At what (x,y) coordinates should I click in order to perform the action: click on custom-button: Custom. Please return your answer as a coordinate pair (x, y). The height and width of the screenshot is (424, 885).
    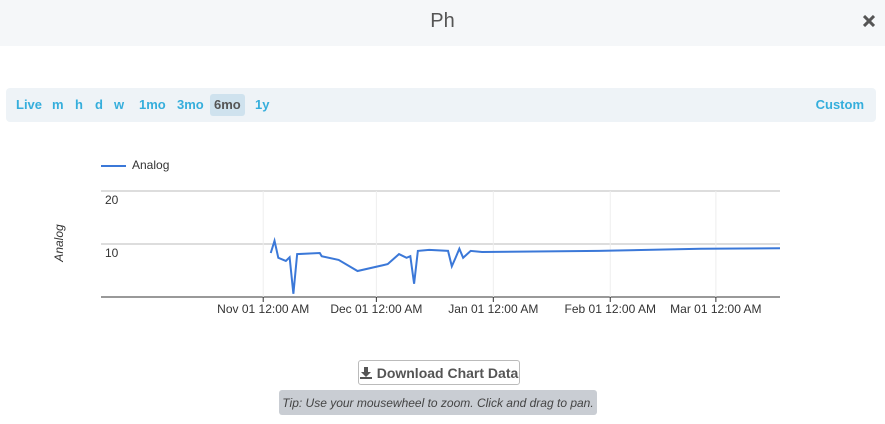
    Looking at the image, I should click on (839, 104).